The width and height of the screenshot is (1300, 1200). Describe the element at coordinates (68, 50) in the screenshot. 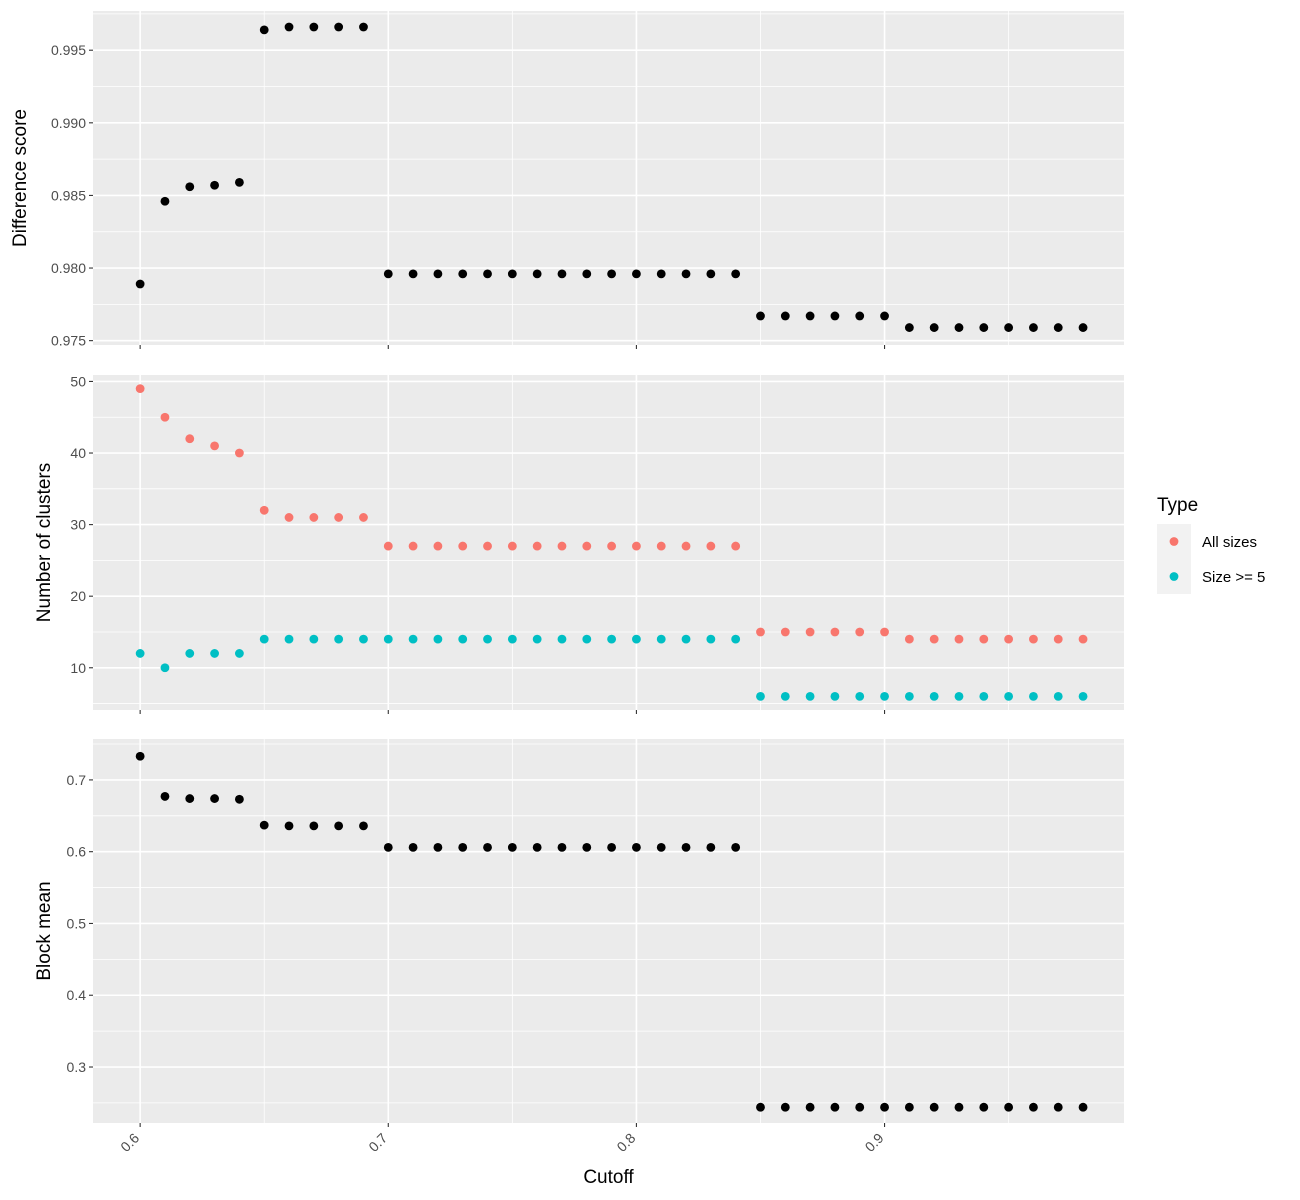

I see `y-tick-label: 0.995` at that location.